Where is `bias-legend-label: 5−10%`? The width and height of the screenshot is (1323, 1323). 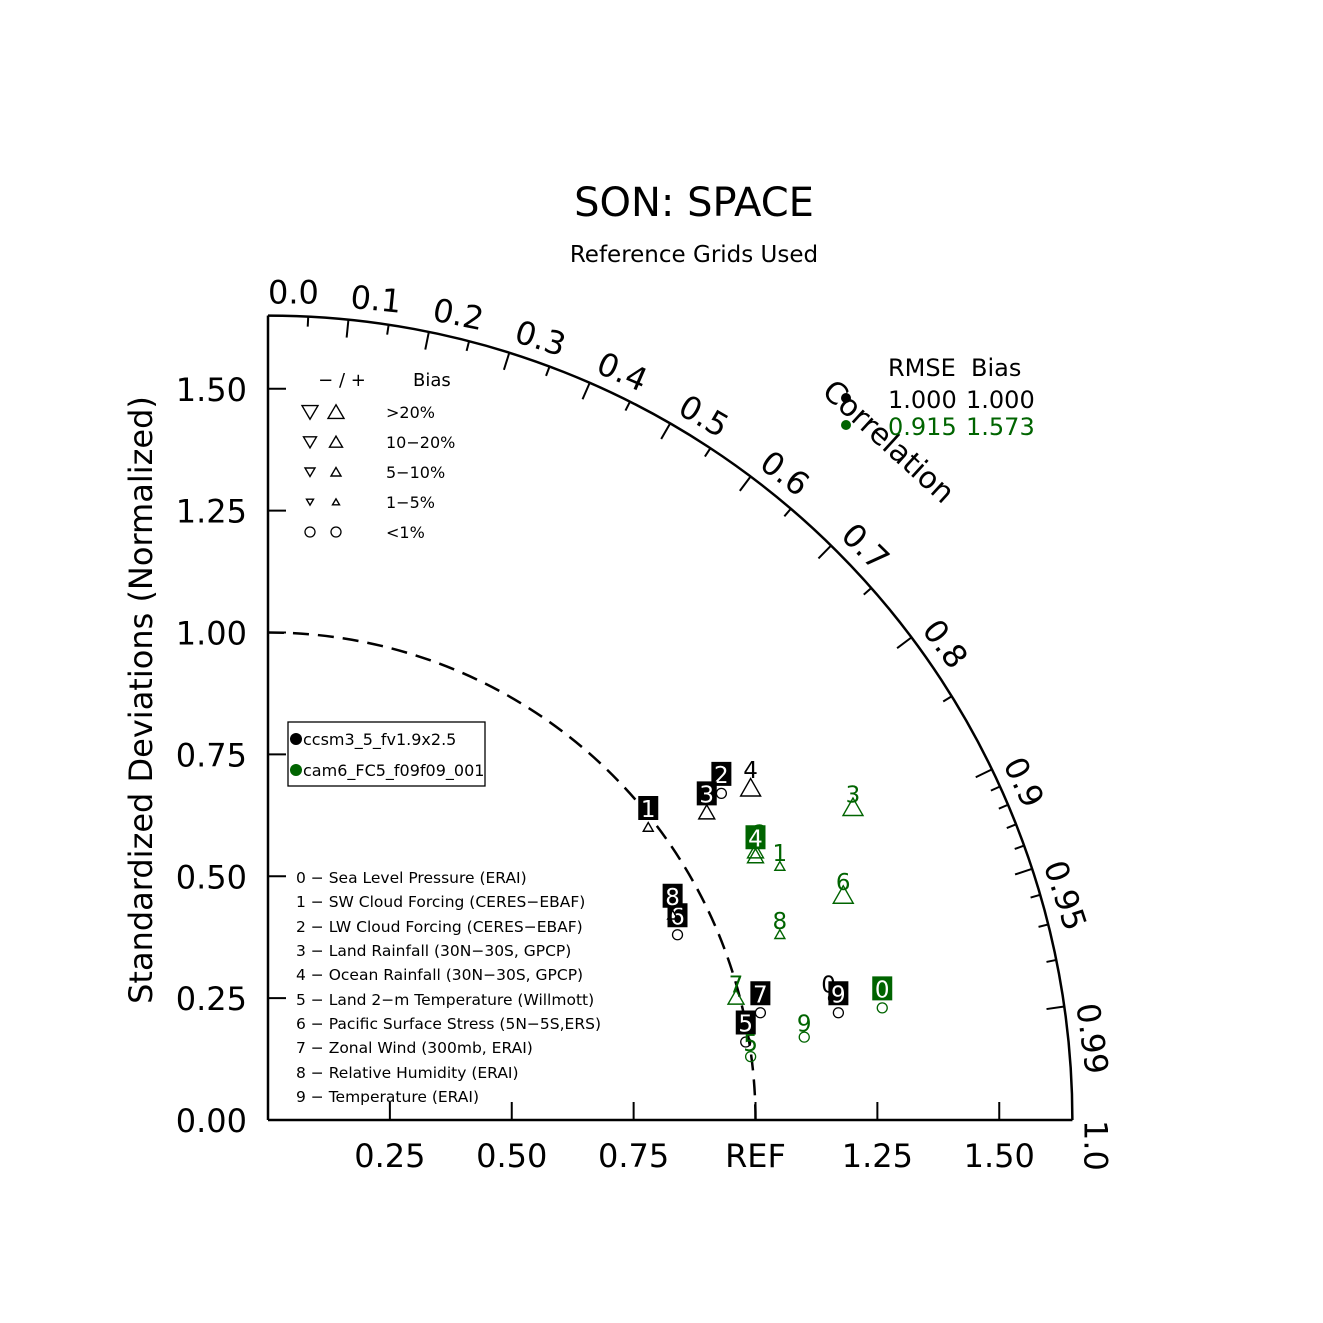
bias-legend-label: 5−10% is located at coordinates (415, 472).